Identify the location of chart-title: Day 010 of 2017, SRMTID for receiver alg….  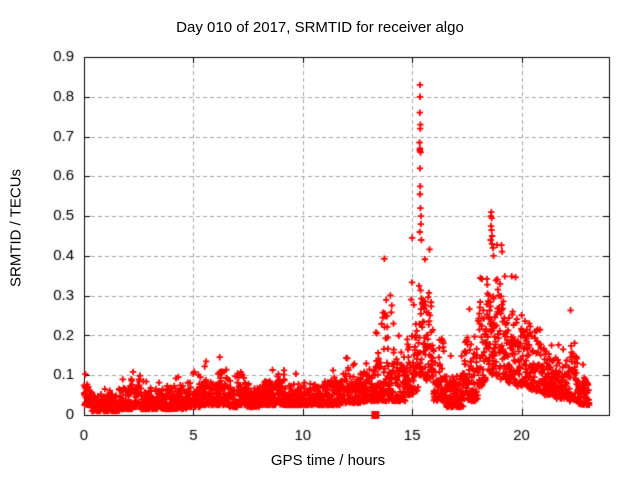
(320, 27).